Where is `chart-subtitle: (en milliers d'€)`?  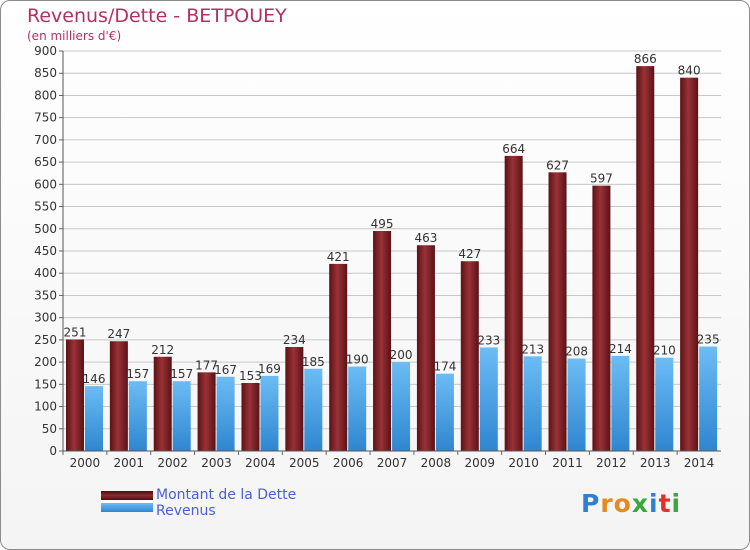
chart-subtitle: (en milliers d'€) is located at coordinates (74, 36).